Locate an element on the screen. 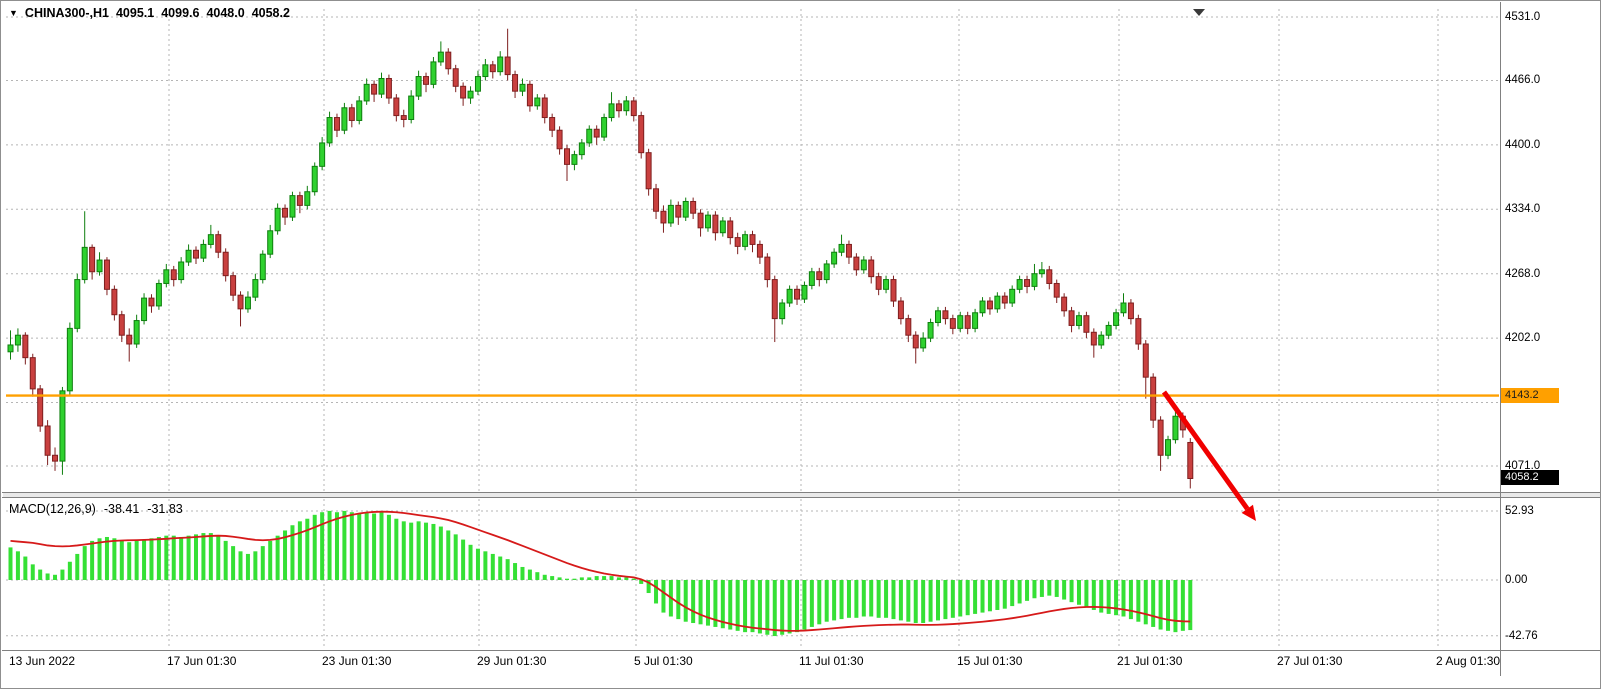 Image resolution: width=1601 pixels, height=689 pixels. price-tick: 4071.0 is located at coordinates (1523, 466).